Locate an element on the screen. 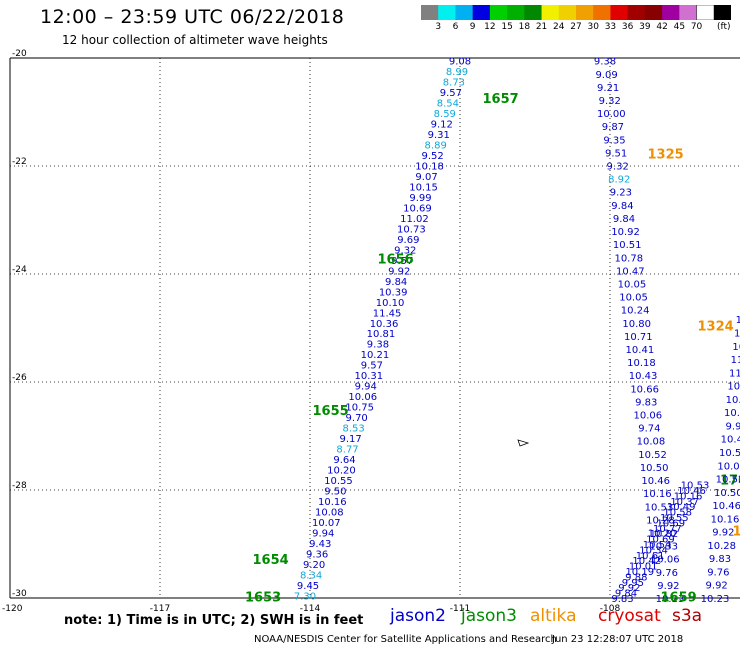 The image size is (740, 650). wave-height-value: 10.28 is located at coordinates (660, 520).